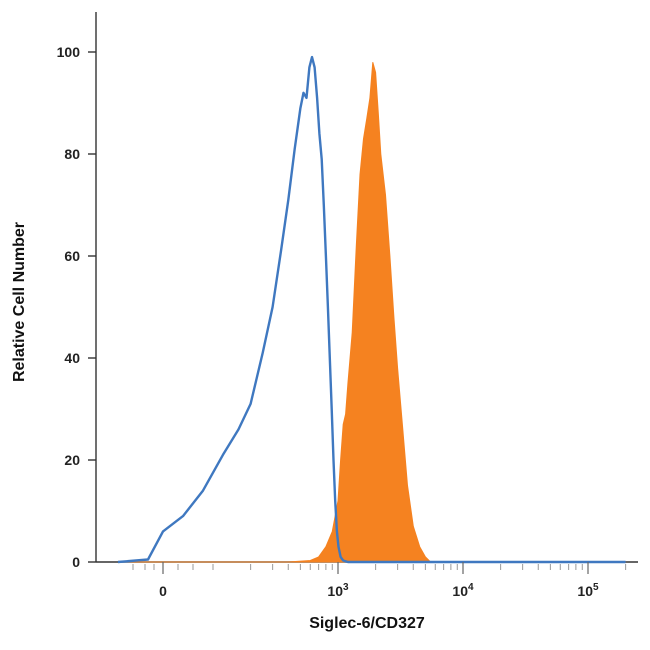 The height and width of the screenshot is (650, 650). Describe the element at coordinates (463, 590) in the screenshot. I see `x-tick-label-2: 10⁴` at that location.